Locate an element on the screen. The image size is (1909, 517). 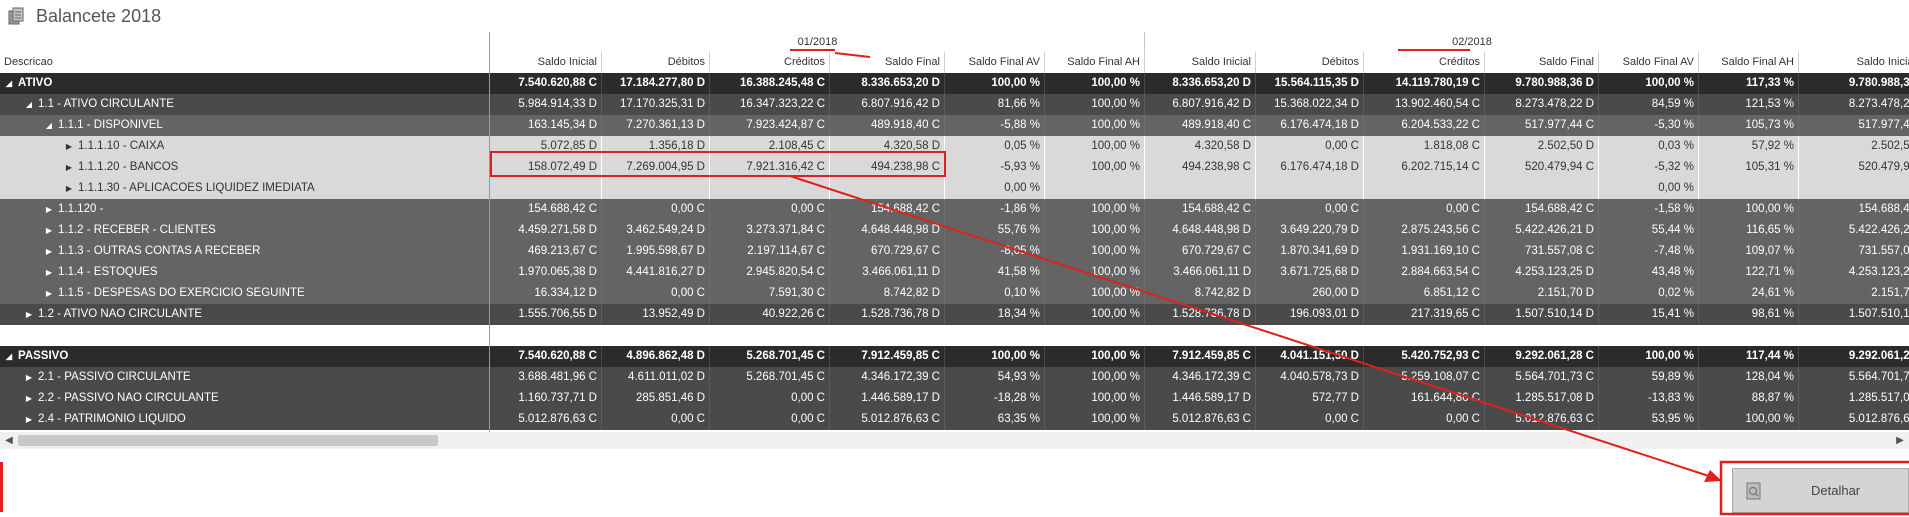
value-cell: 489.918,40 C is located at coordinates (886, 125).